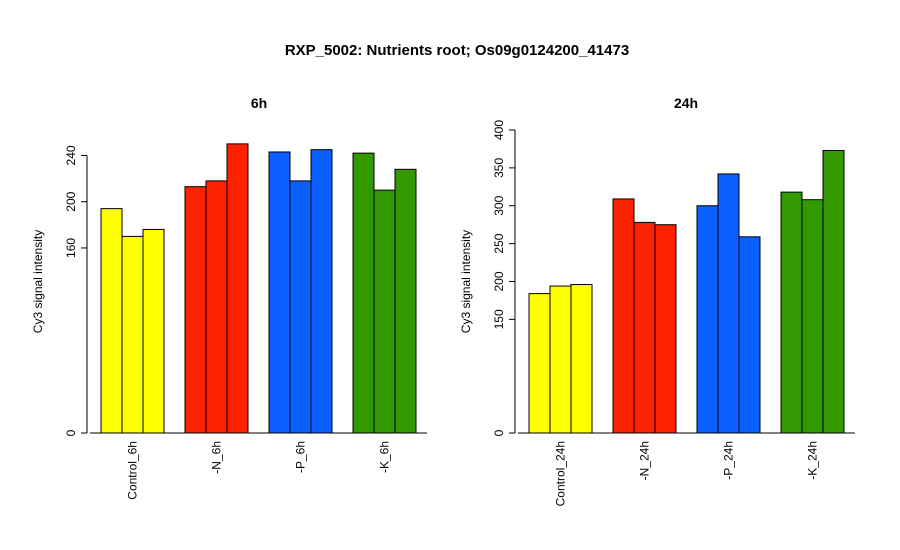  What do you see at coordinates (499, 319) in the screenshot?
I see `y-tick-label: 150` at bounding box center [499, 319].